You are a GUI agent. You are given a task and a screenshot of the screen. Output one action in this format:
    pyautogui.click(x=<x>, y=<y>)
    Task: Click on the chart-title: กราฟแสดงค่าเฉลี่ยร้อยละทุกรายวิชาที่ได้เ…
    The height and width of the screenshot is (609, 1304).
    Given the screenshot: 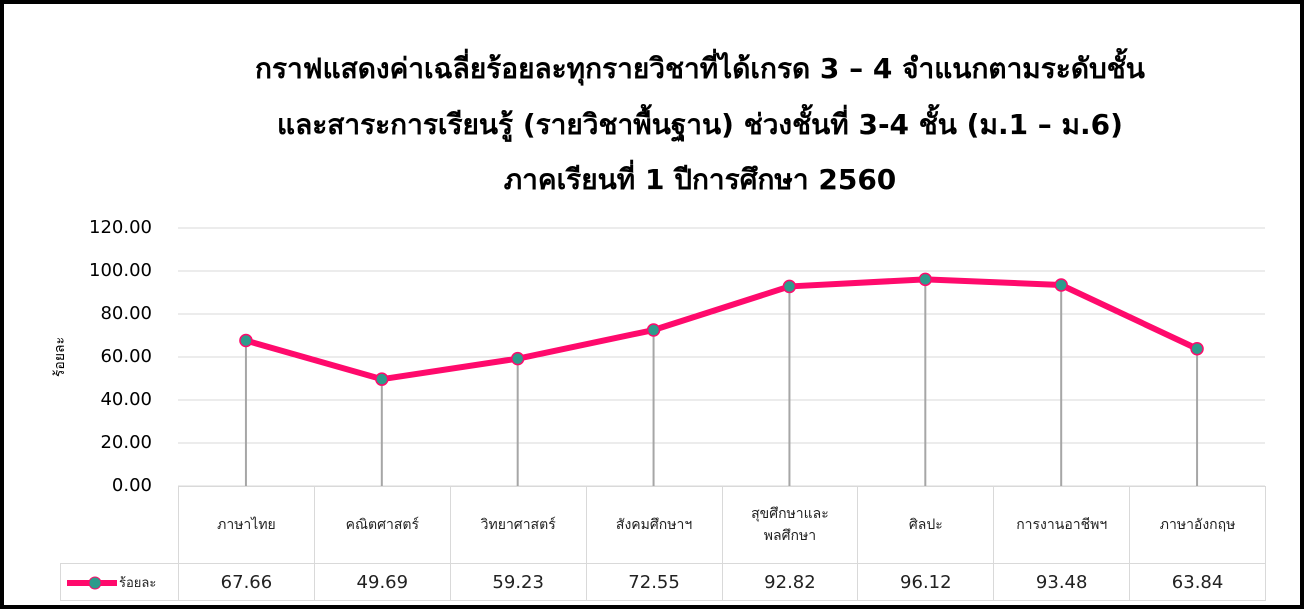 What is the action you would take?
    pyautogui.click(x=700, y=66)
    